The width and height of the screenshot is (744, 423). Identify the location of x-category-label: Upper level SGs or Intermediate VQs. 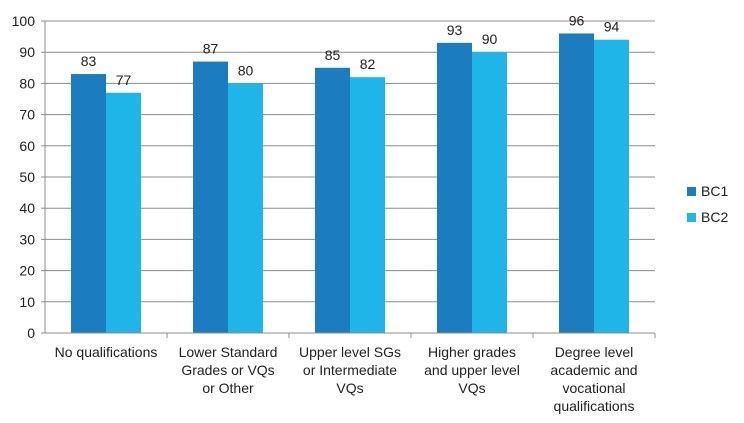
(350, 370).